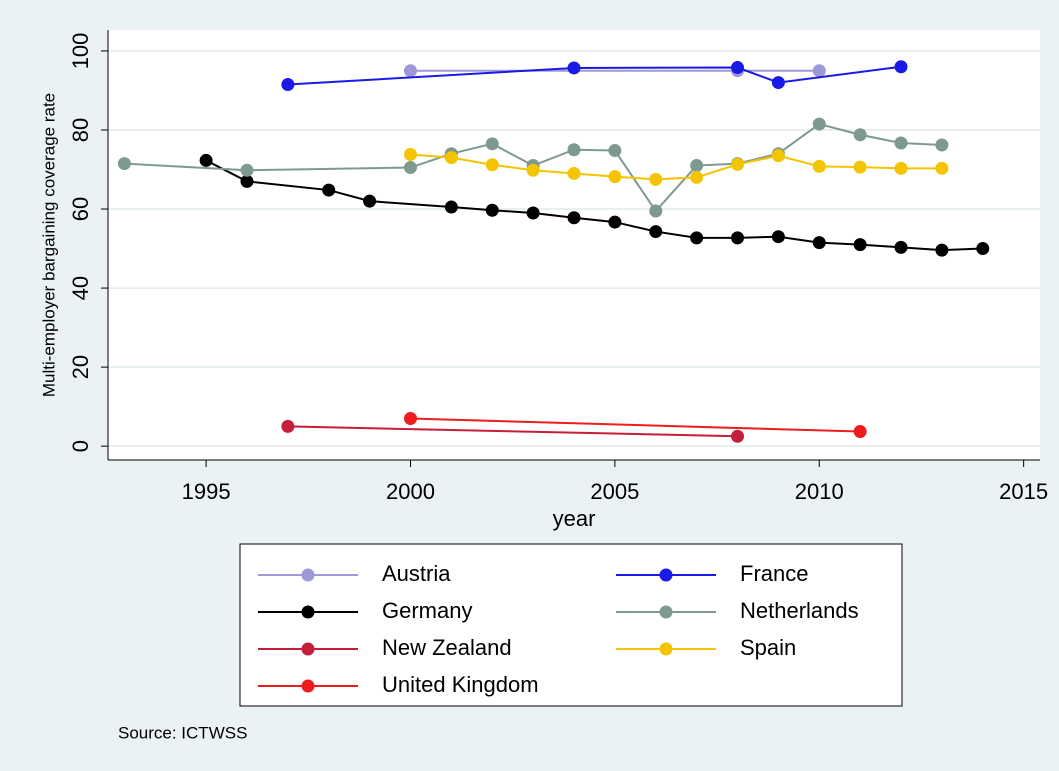 The image size is (1059, 771). Describe the element at coordinates (80, 446) in the screenshot. I see `y-tick-label: 0` at that location.